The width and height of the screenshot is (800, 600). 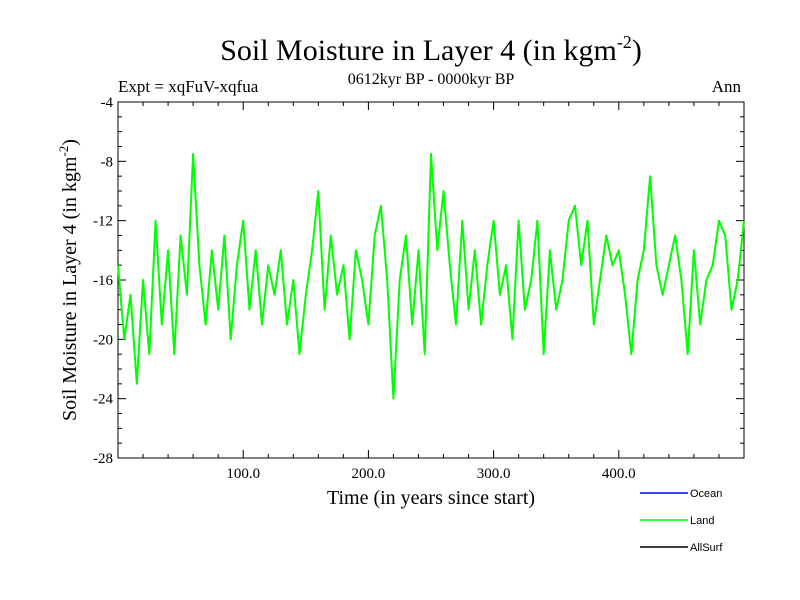 I want to click on y-tick-label: -4, so click(x=107, y=103).